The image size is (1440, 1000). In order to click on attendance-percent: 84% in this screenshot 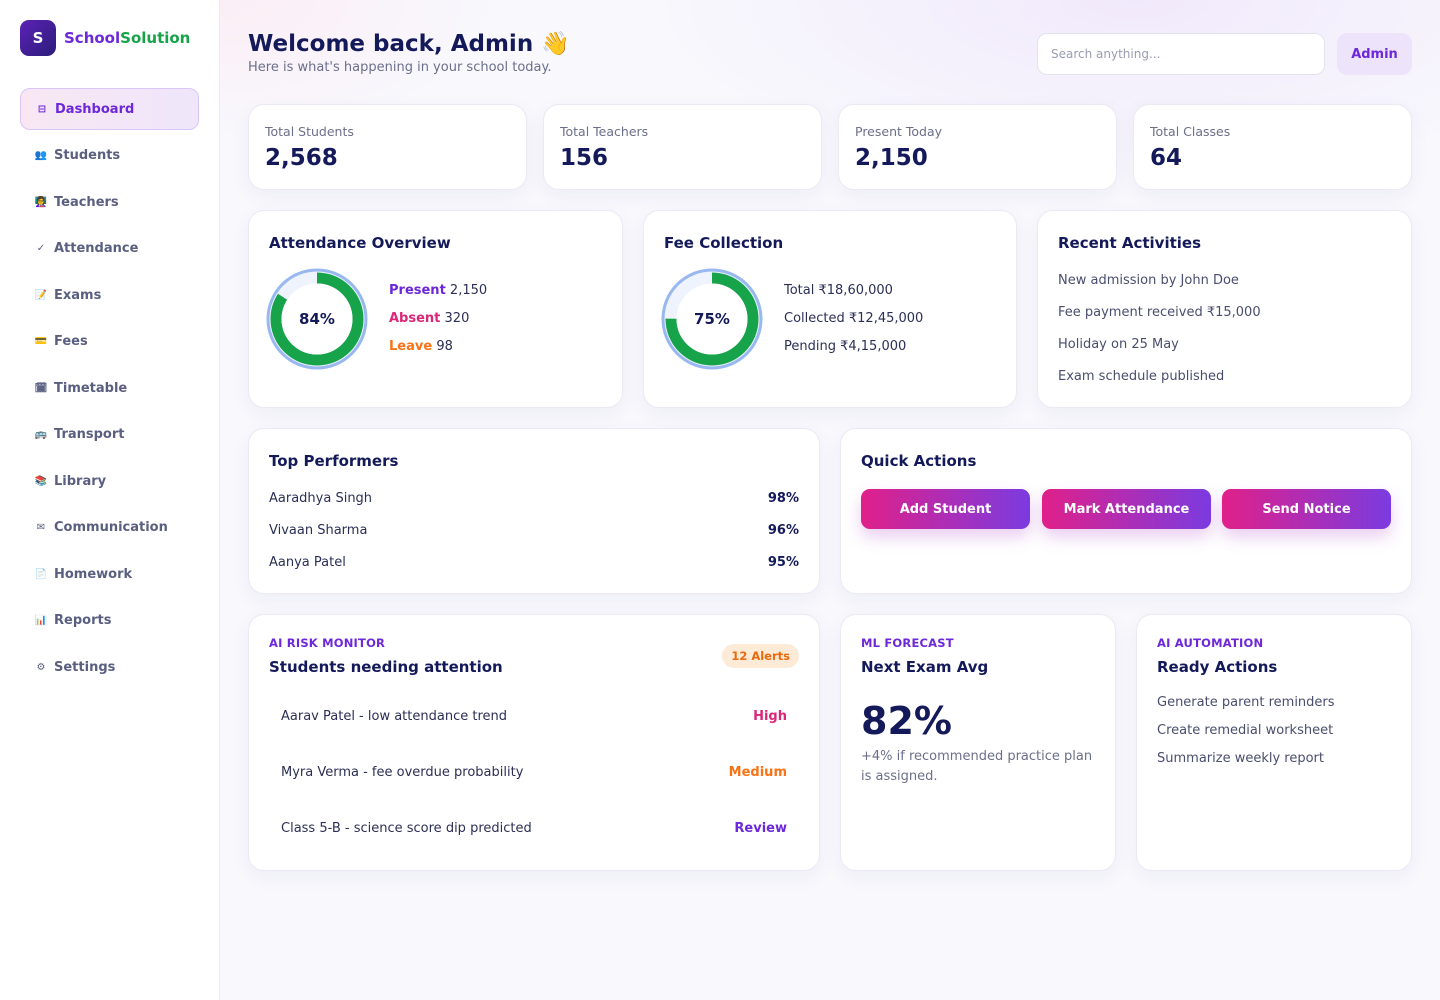, I will do `click(317, 319)`.